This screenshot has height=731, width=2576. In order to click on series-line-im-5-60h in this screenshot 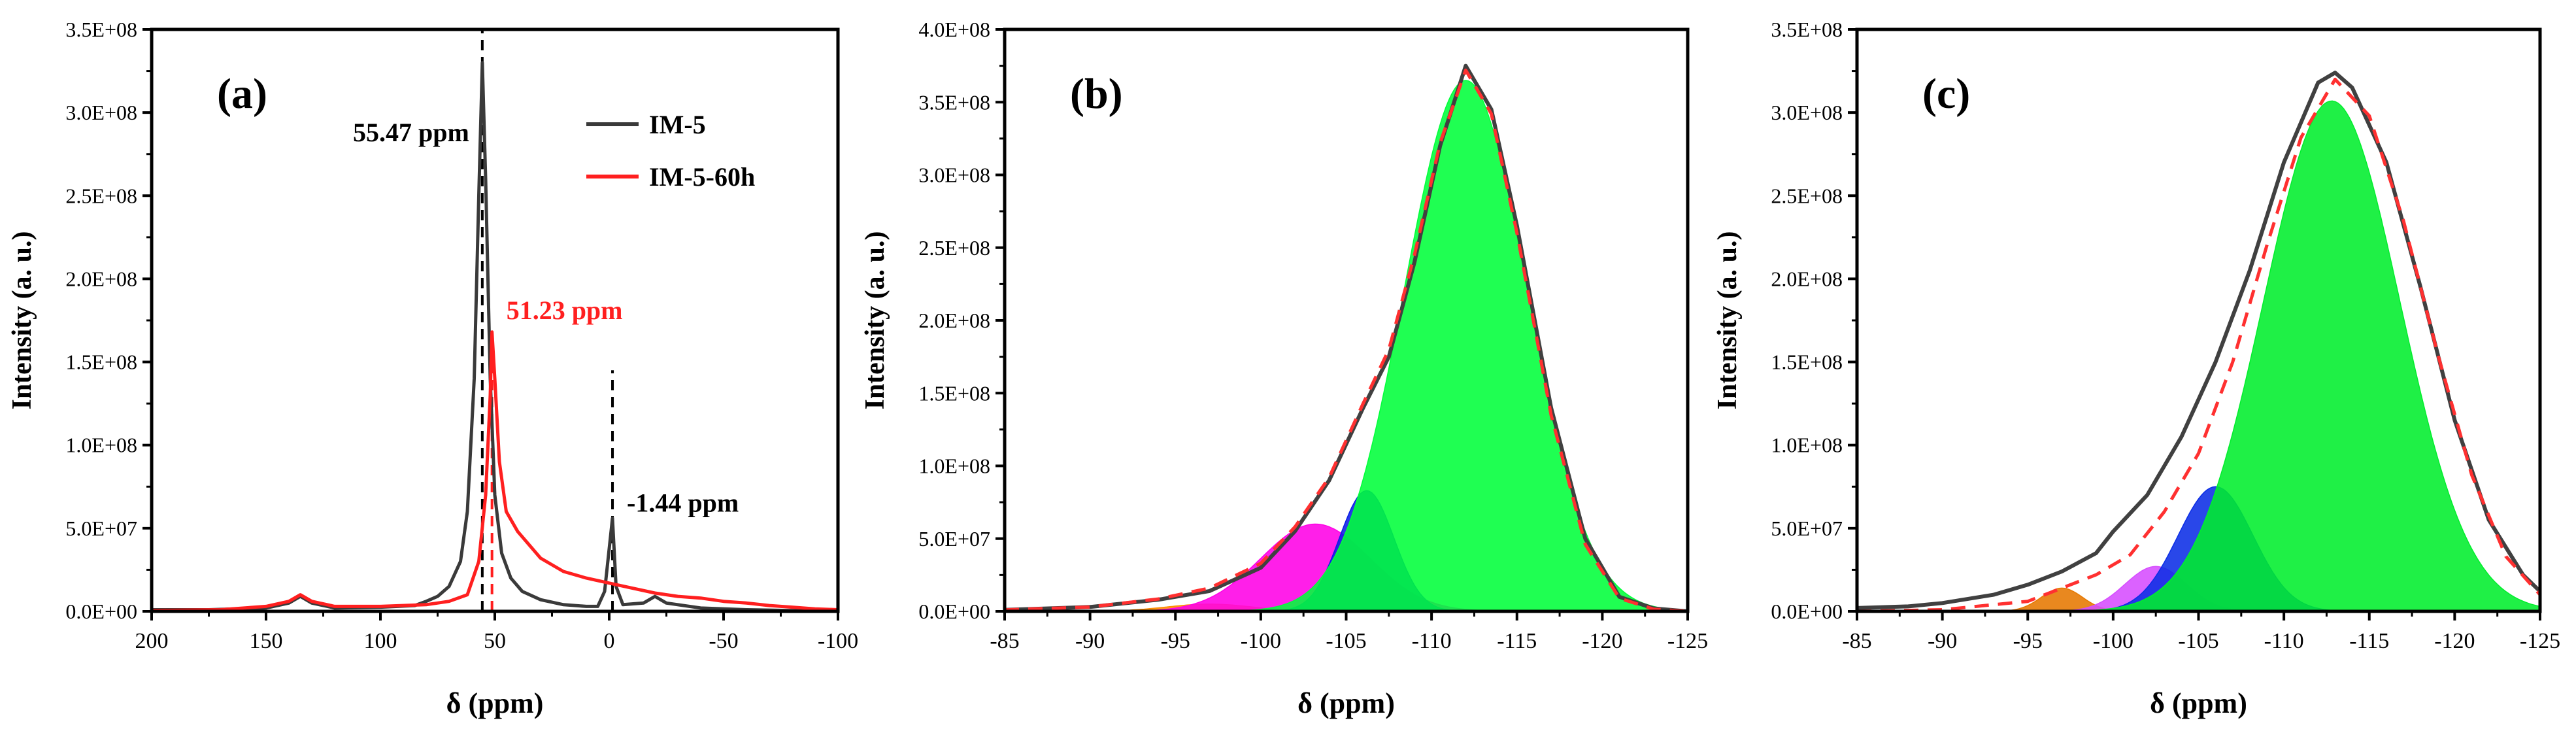, I will do `click(495, 470)`.